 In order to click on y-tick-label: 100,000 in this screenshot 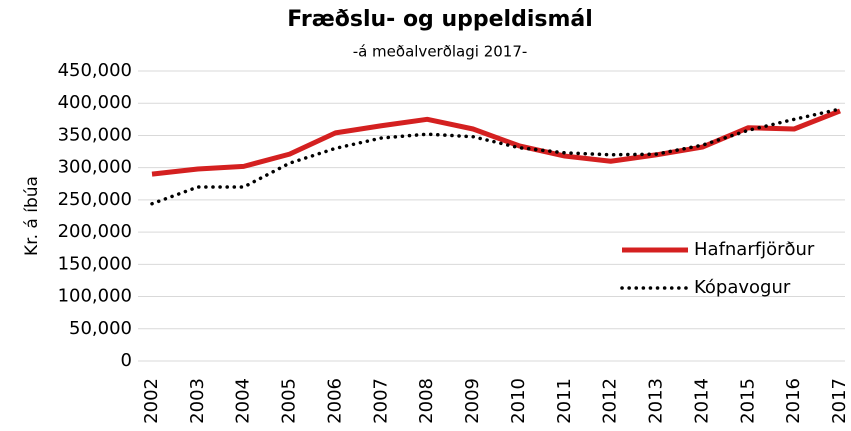, I will do `click(95, 296)`.